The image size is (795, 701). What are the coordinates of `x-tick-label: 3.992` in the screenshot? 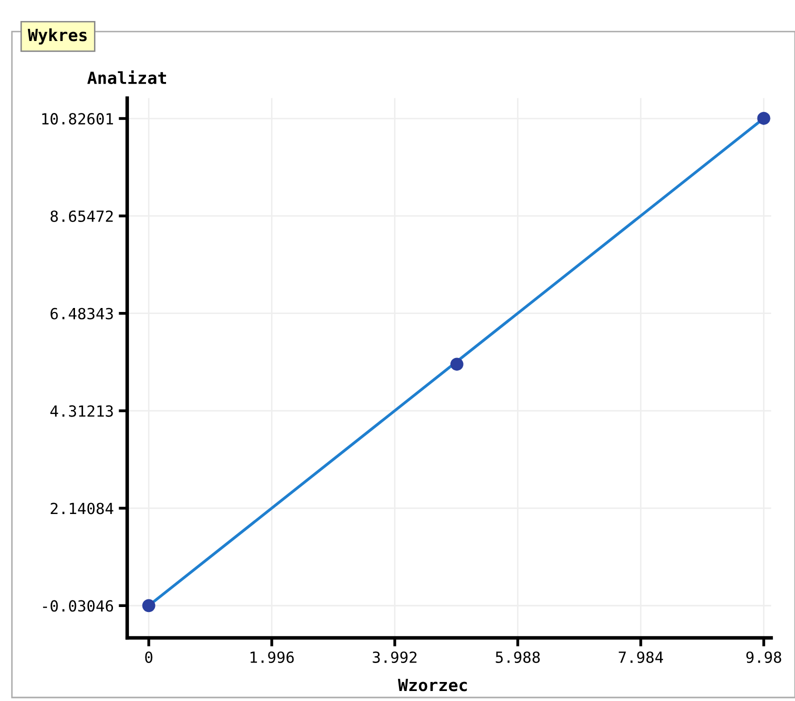 It's located at (394, 657).